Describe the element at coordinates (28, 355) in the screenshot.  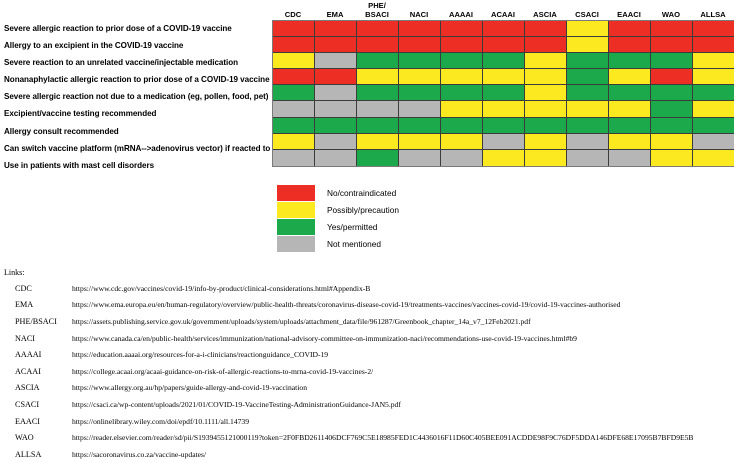
I see `link-organization: AAAAI` at that location.